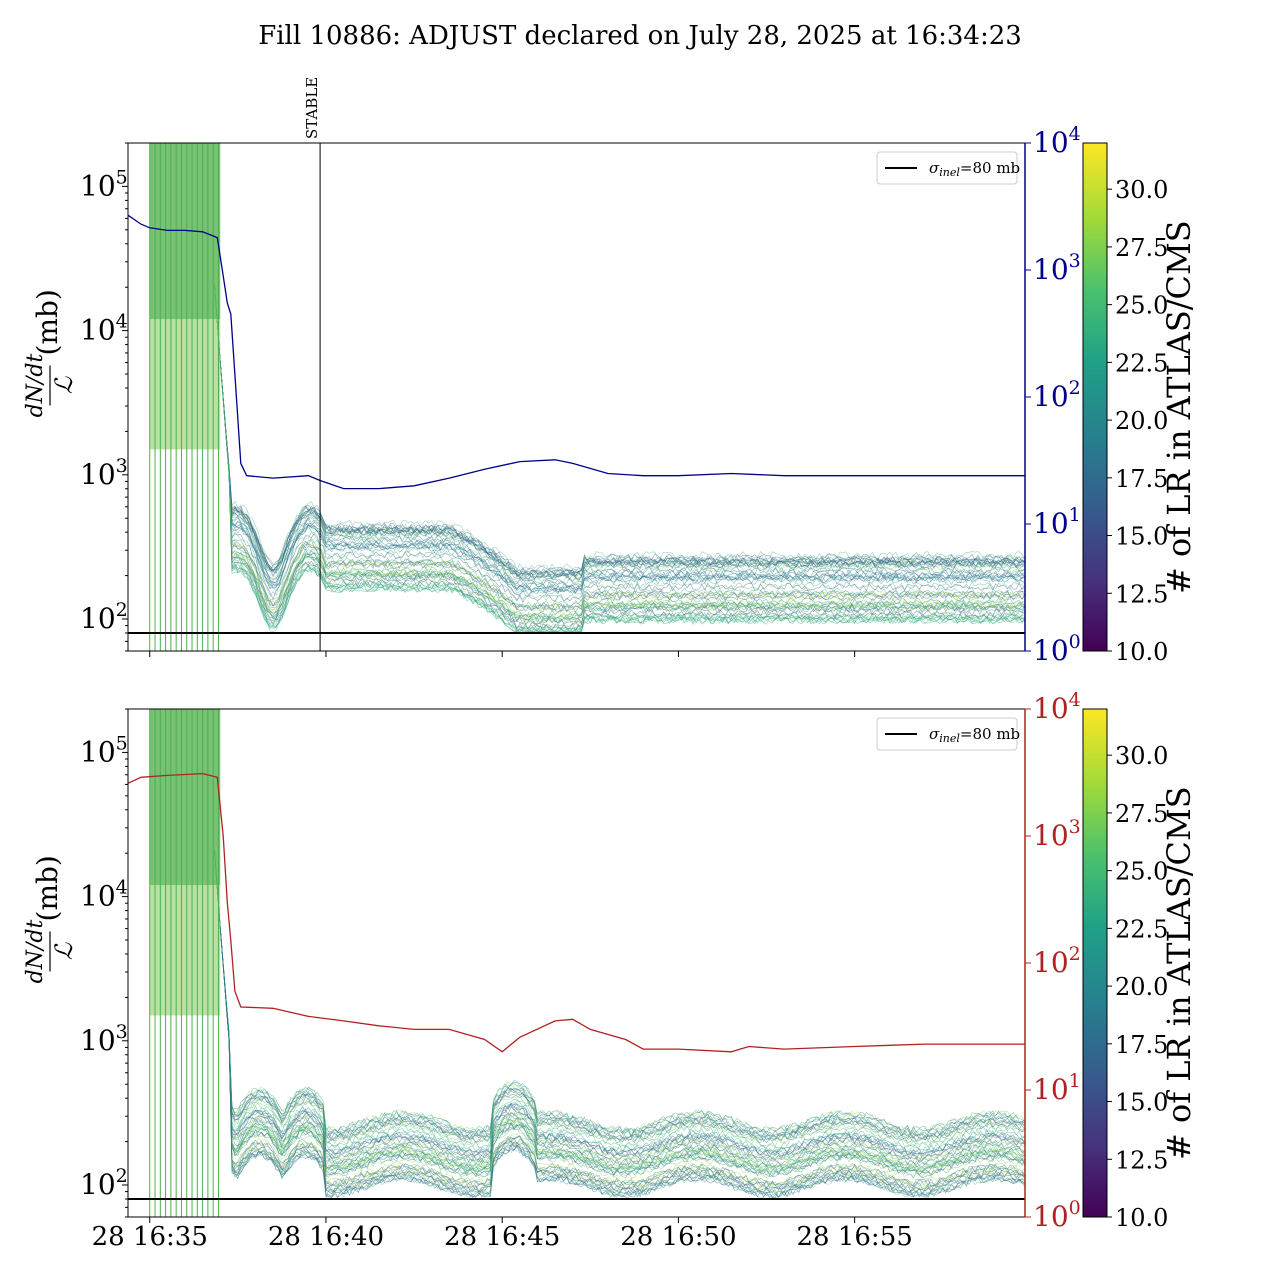 This screenshot has width=1280, height=1280. What do you see at coordinates (326, 1237) in the screenshot?
I see `x-tick-label: 28 16:40` at bounding box center [326, 1237].